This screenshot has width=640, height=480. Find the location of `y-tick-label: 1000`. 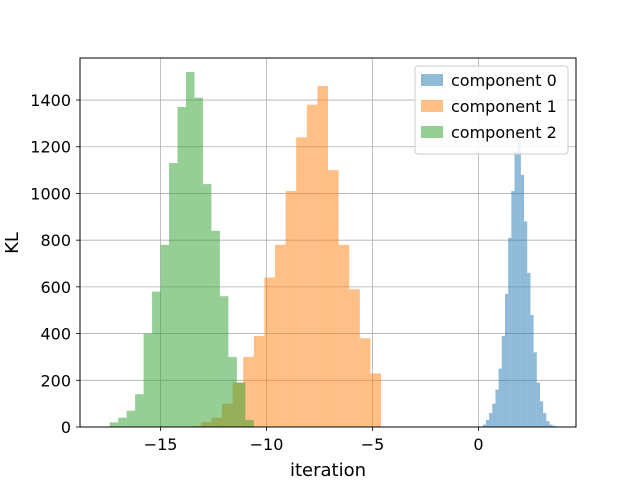

y-tick-label: 1000 is located at coordinates (50, 193).